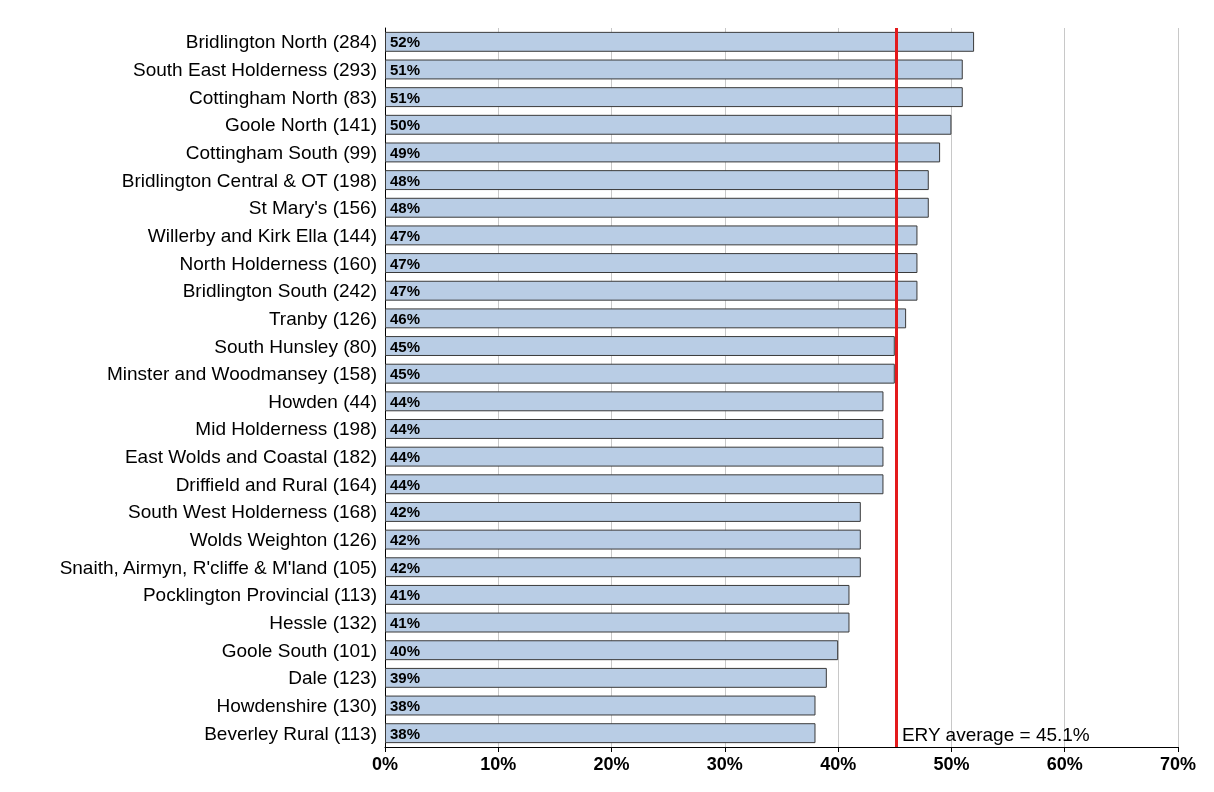 Image resolution: width=1214 pixels, height=792 pixels. What do you see at coordinates (405, 650) in the screenshot?
I see `data-label: 40%` at bounding box center [405, 650].